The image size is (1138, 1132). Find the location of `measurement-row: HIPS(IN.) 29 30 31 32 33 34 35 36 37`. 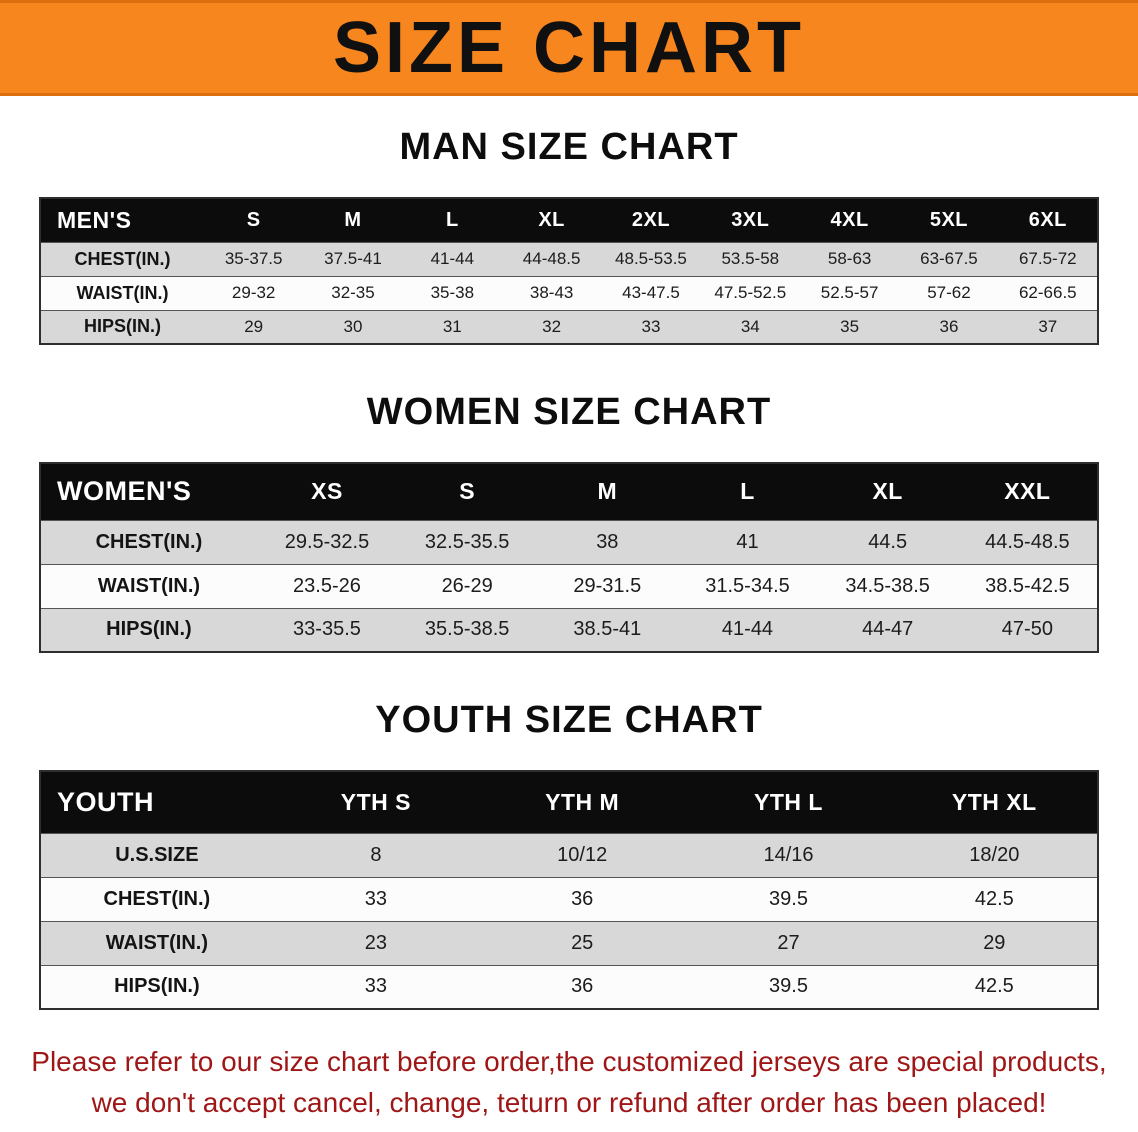

measurement-row: HIPS(IN.) 29 30 31 32 33 34 35 36 37 is located at coordinates (569, 327).